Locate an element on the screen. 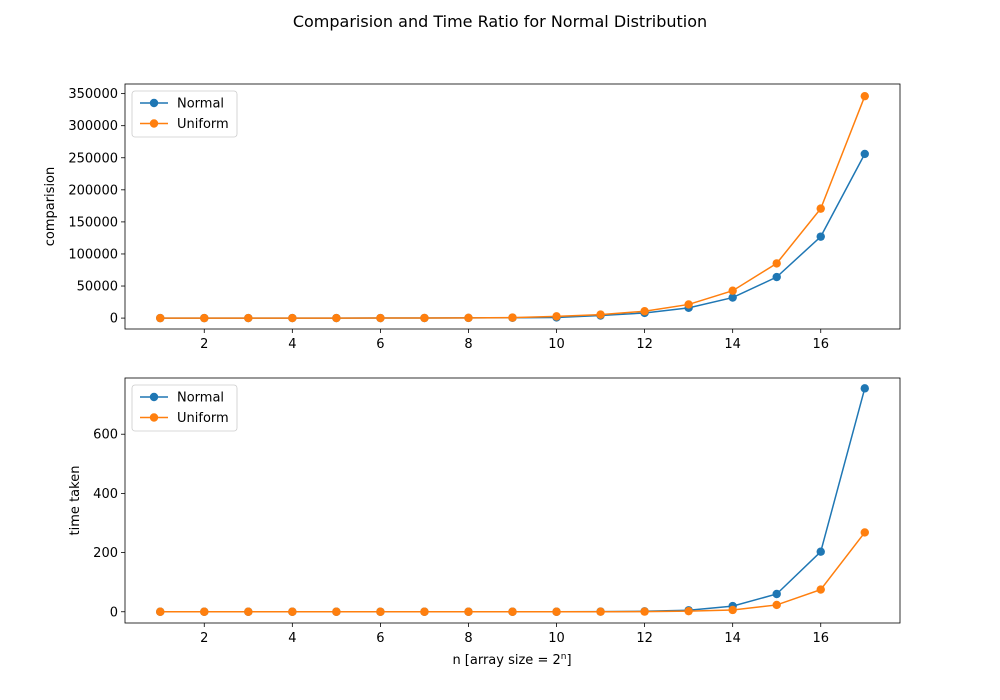 This screenshot has width=1000, height=700. y-axis-label: comparision is located at coordinates (50, 207).